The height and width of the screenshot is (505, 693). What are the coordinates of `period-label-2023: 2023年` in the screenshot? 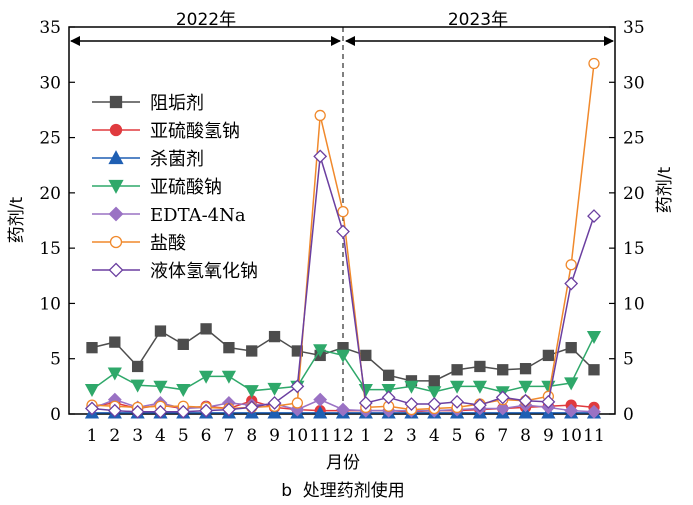 It's located at (478, 20).